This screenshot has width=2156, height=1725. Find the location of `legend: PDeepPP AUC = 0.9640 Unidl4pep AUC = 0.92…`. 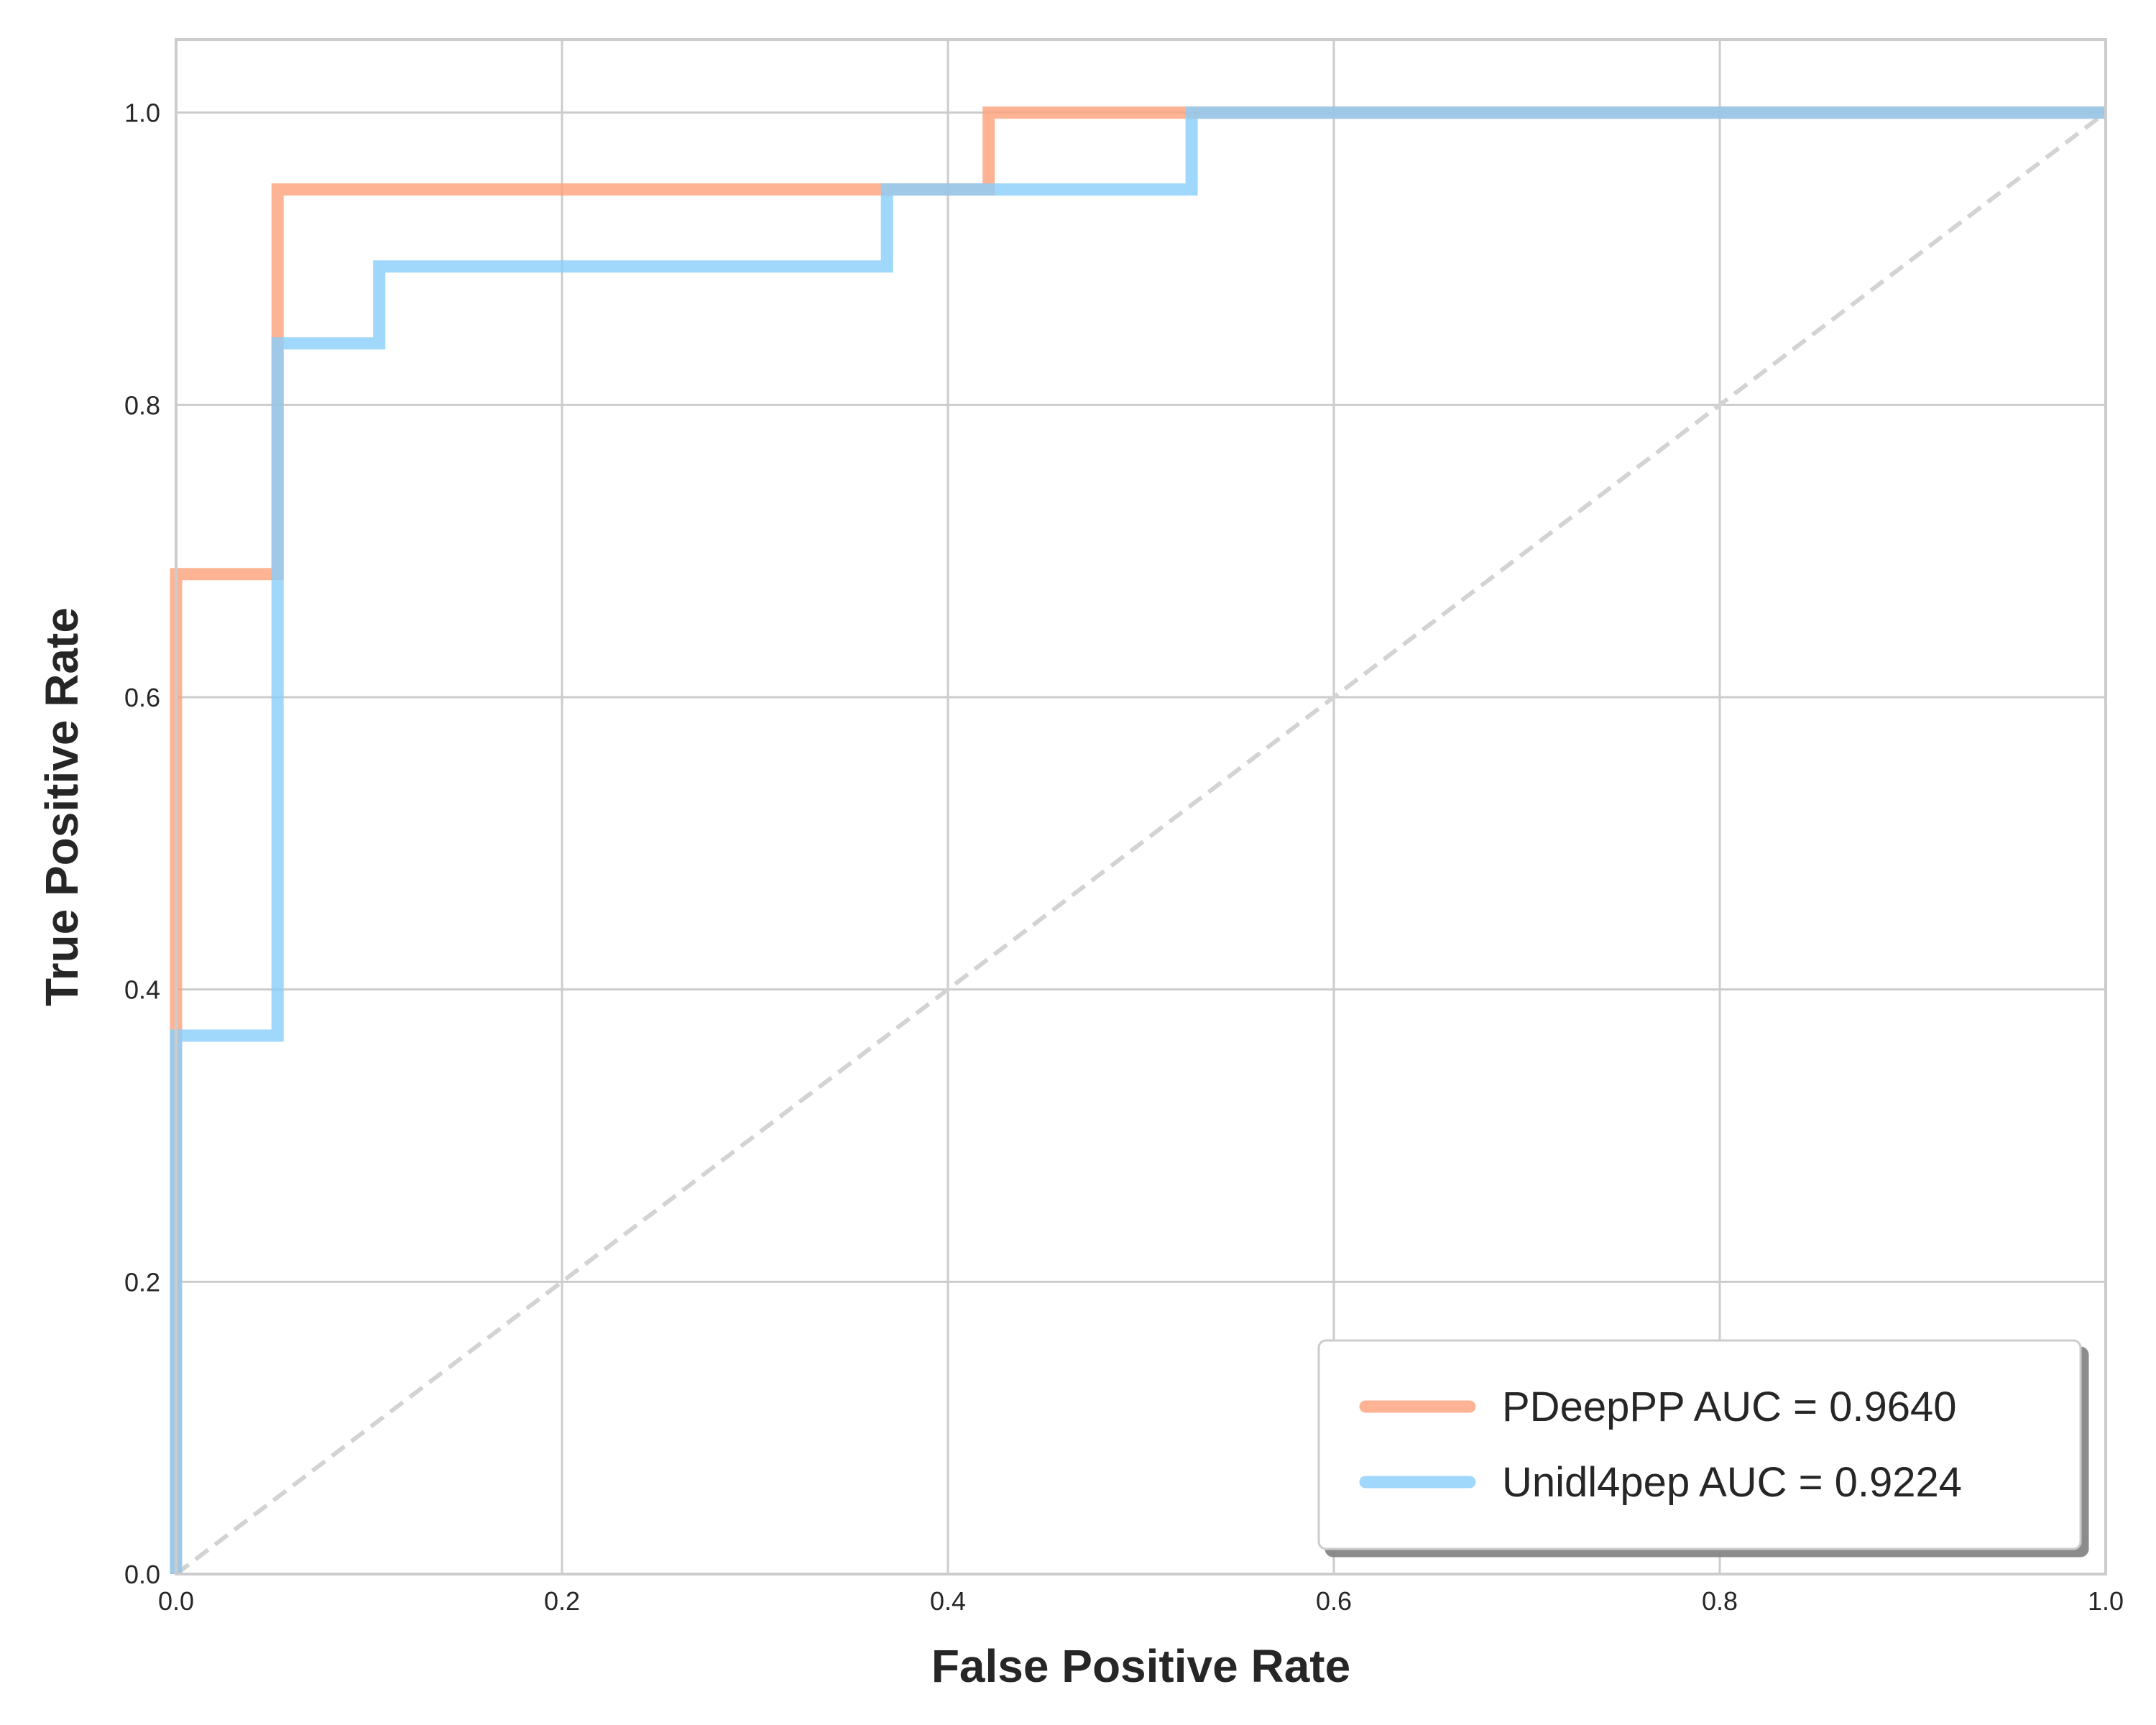

legend: PDeepPP AUC = 0.9640 Unidl4pep AUC = 0.92… is located at coordinates (1699, 1444).